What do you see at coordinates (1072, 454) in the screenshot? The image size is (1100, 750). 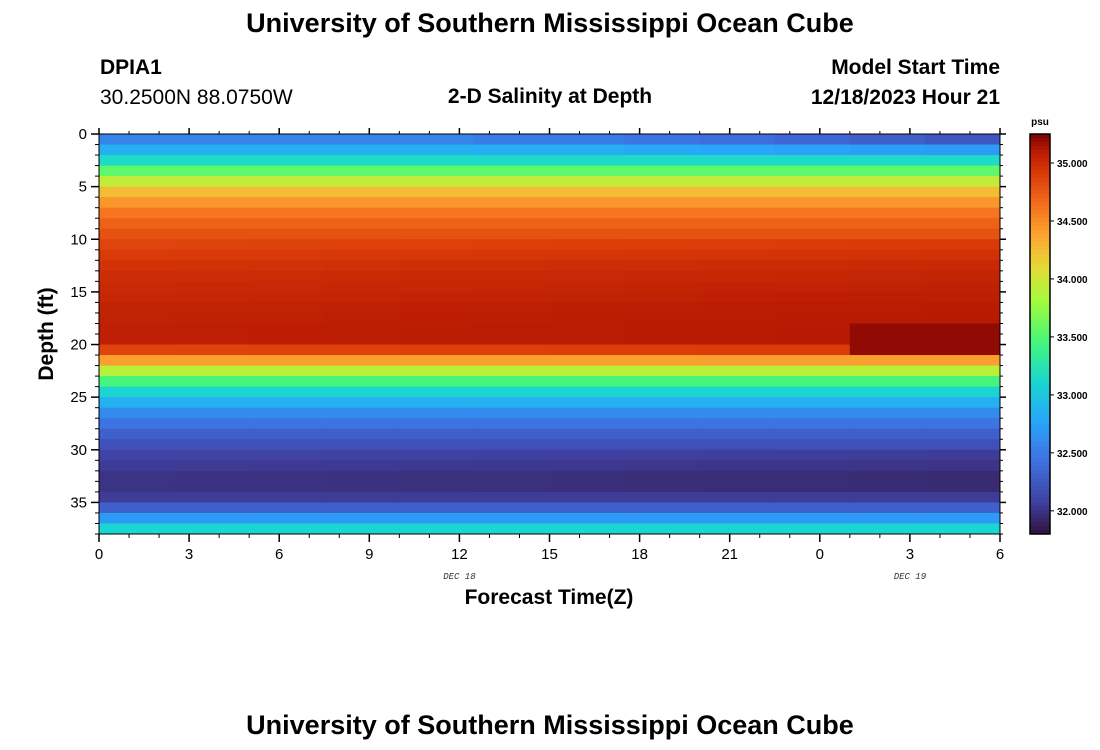 I see `colorbar-tick-label: 32.500` at bounding box center [1072, 454].